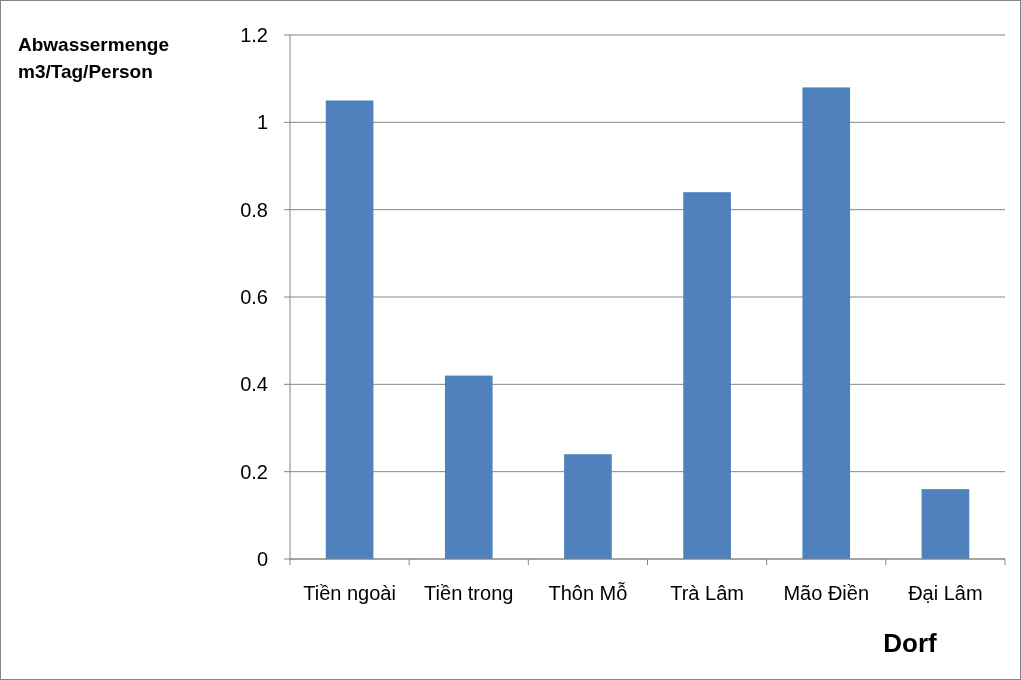  I want to click on y-tick-label: 0.8, so click(254, 209).